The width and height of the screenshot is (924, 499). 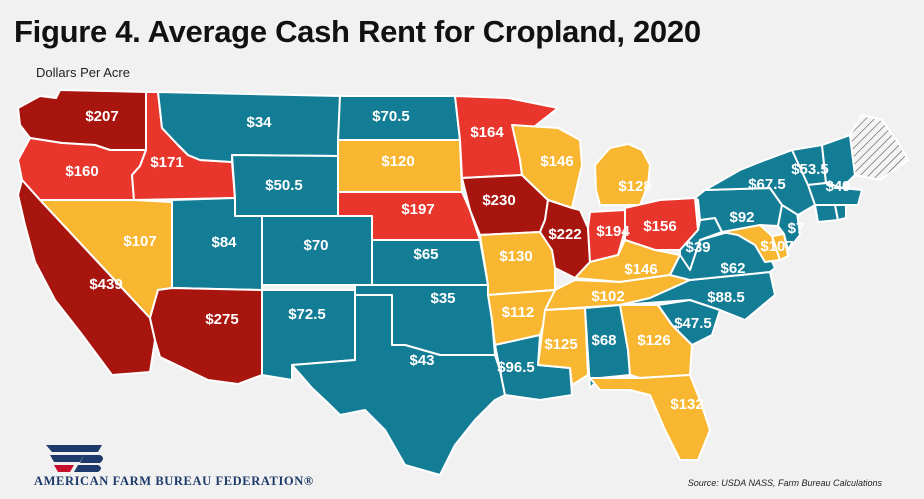 What do you see at coordinates (518, 312) in the screenshot?
I see `state-value-ar: $112` at bounding box center [518, 312].